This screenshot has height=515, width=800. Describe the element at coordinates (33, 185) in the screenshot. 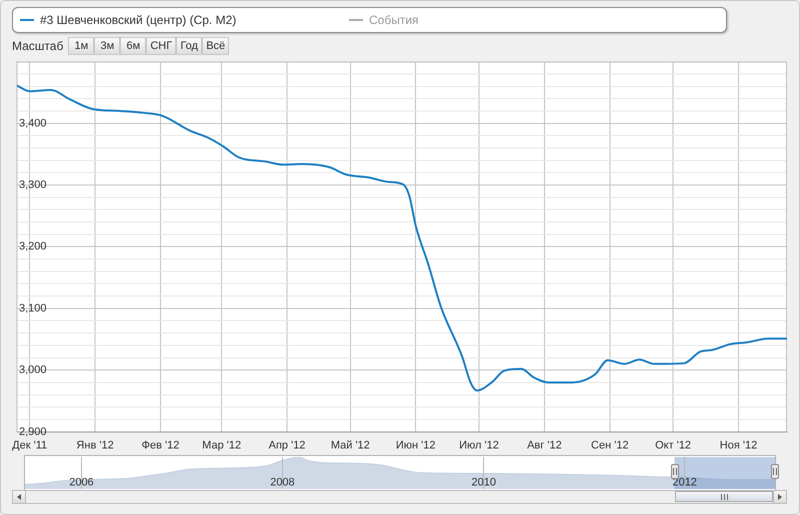

I see `y-tick-label: 3,300` at that location.